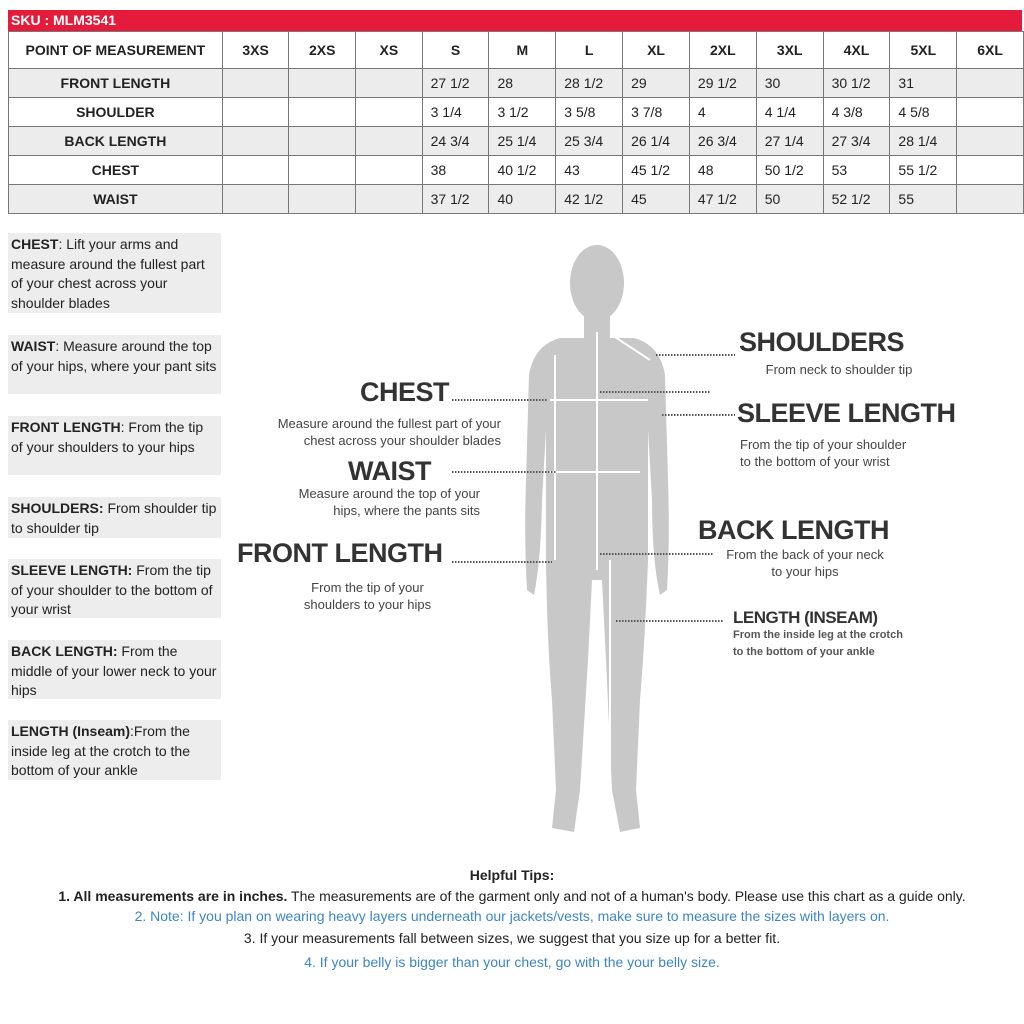  Describe the element at coordinates (340, 553) in the screenshot. I see `front-title: FRONT LENGTH` at that location.